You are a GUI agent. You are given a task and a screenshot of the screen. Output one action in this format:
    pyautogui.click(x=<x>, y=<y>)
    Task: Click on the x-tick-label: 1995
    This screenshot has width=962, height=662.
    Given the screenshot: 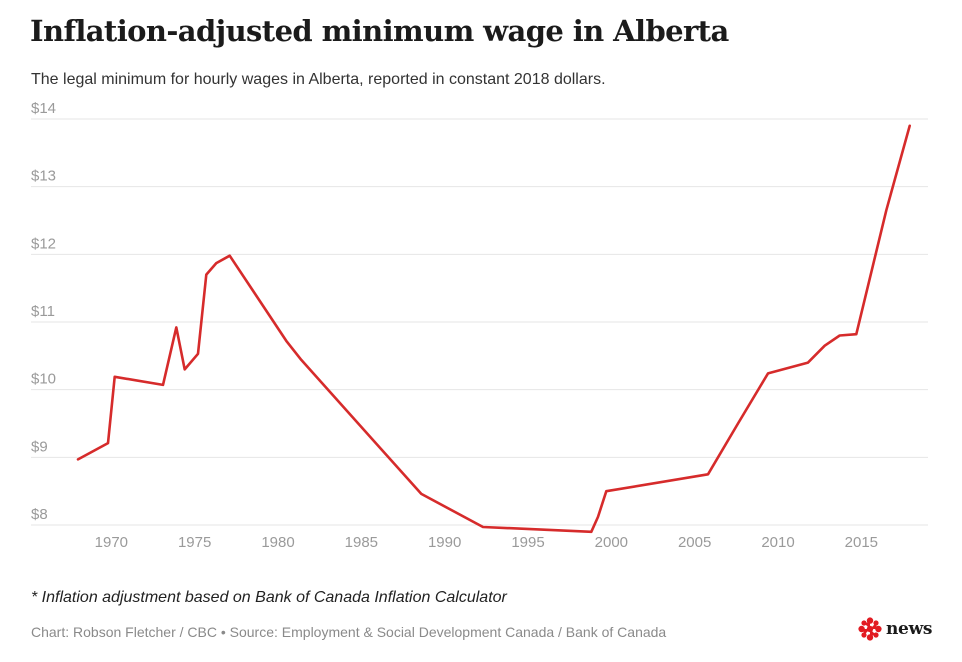 What is the action you would take?
    pyautogui.click(x=527, y=542)
    